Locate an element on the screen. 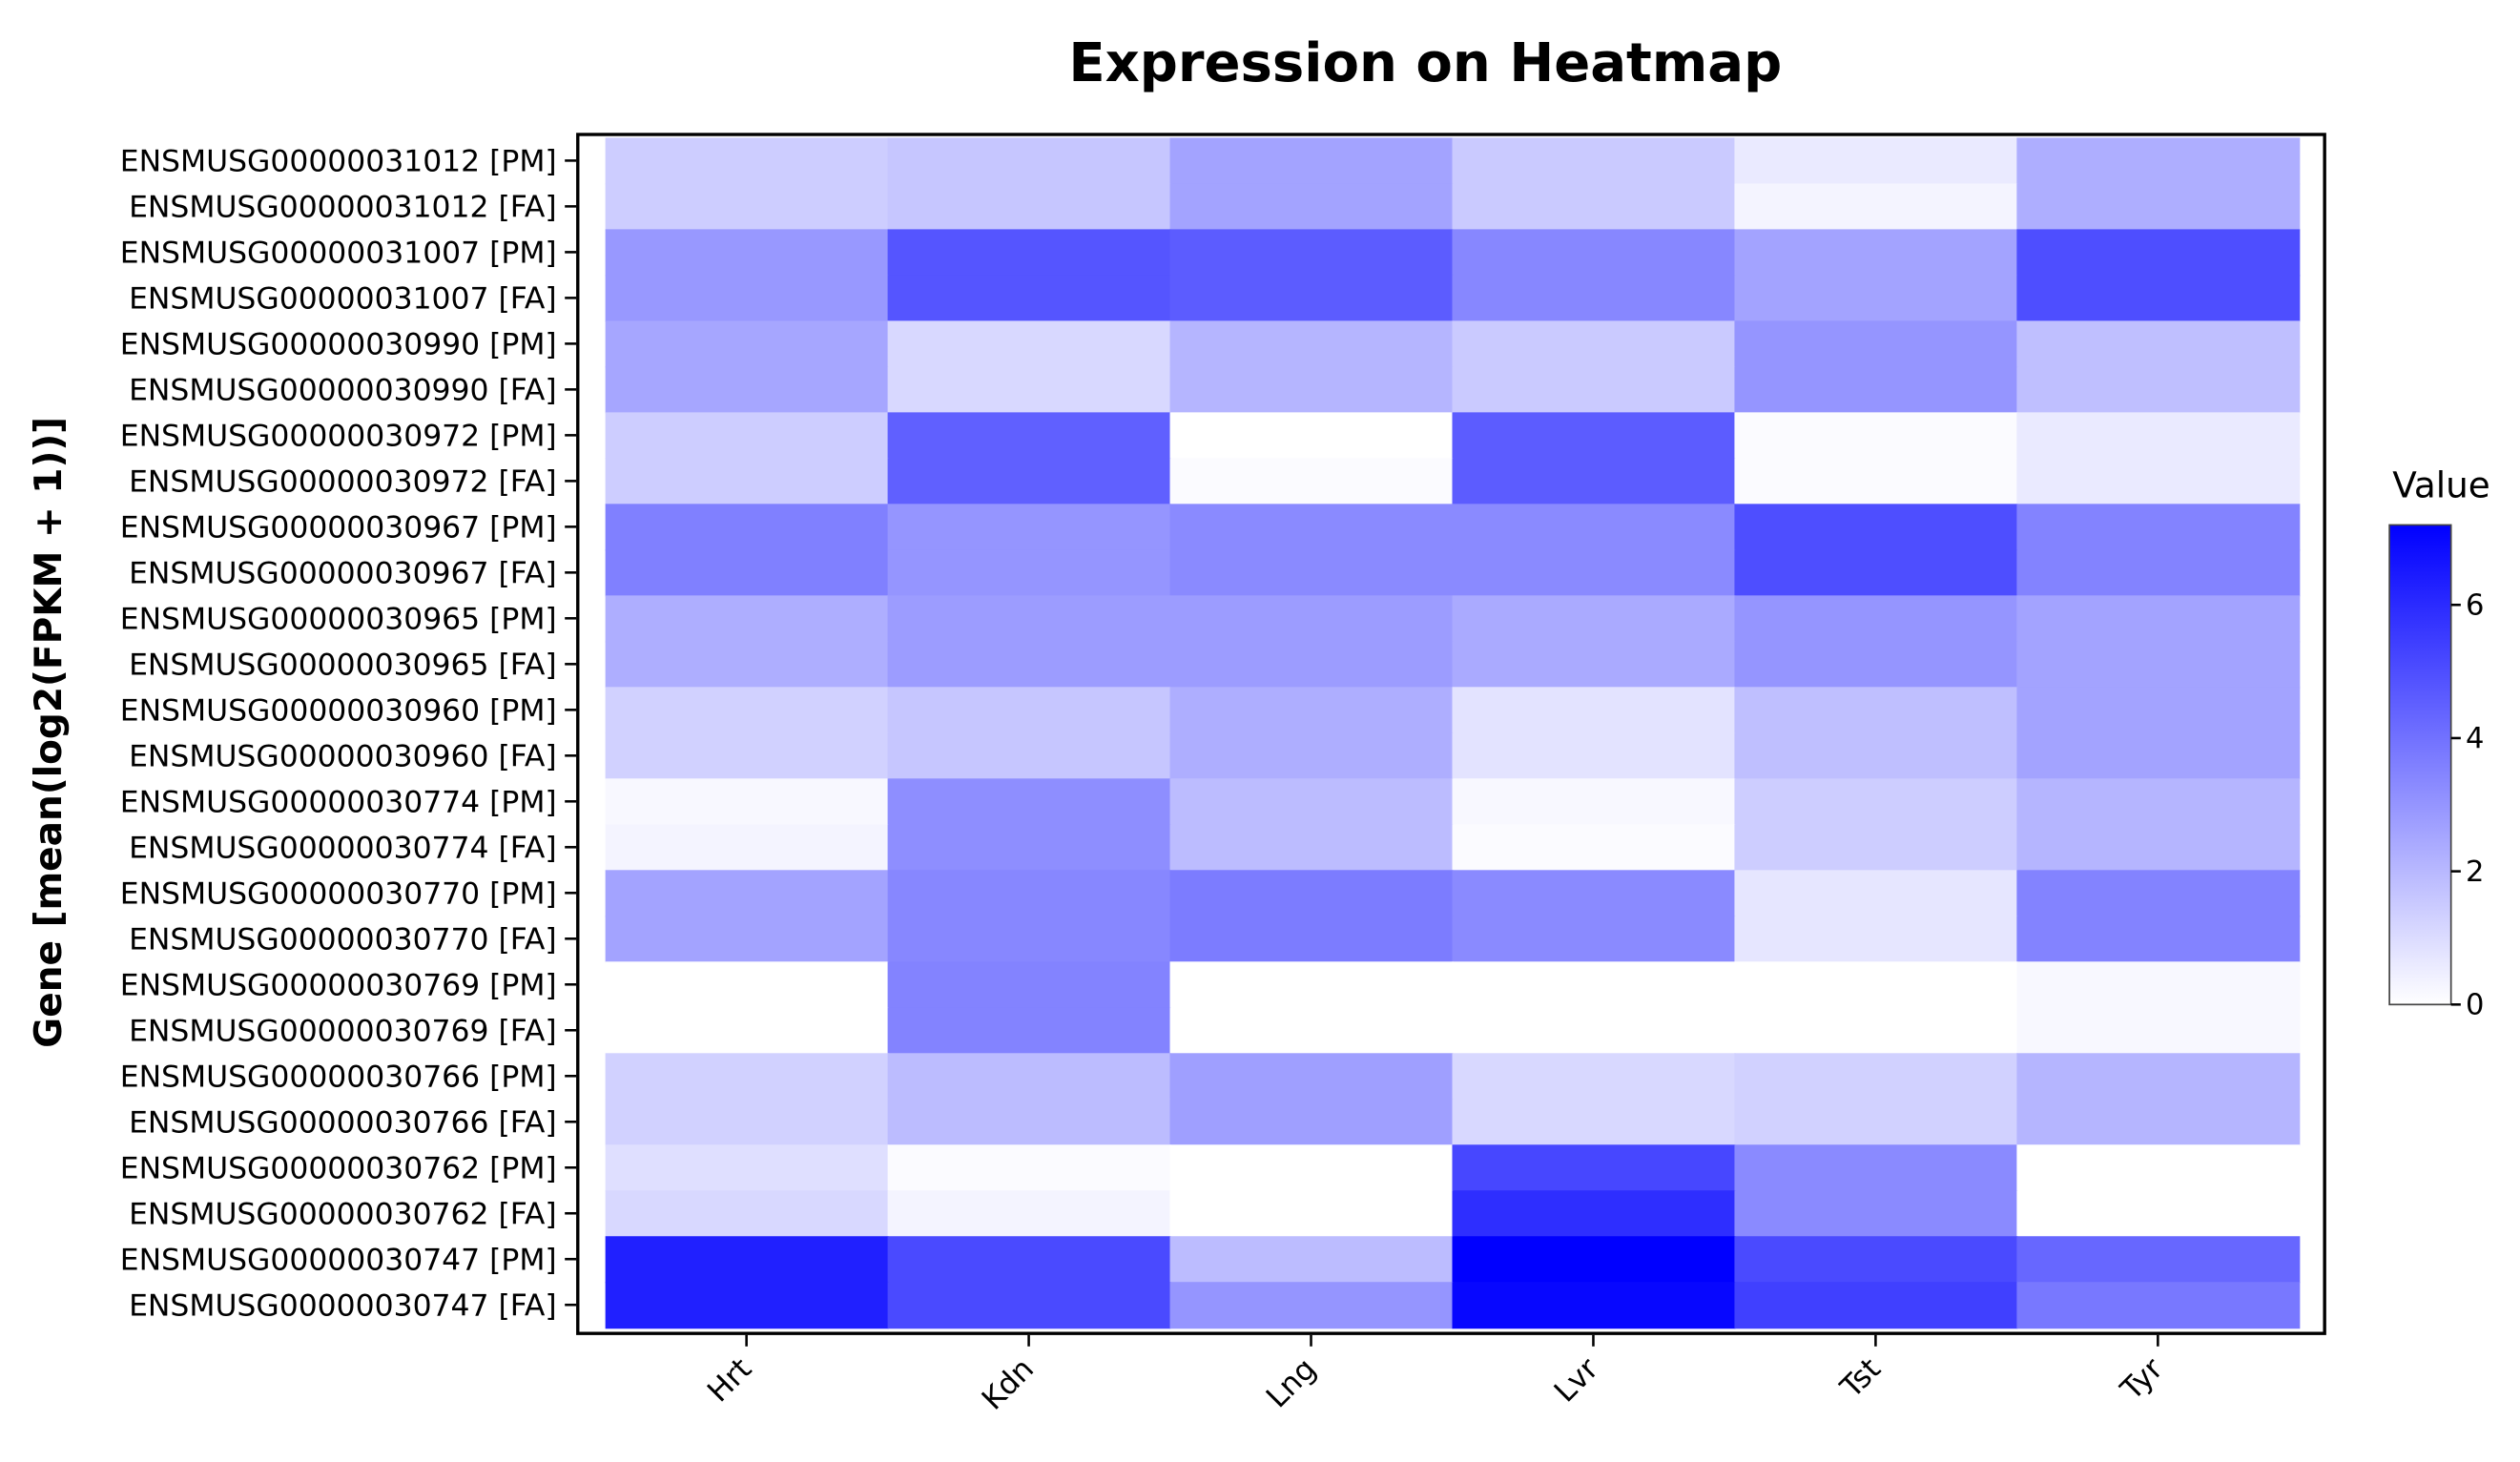  x-tick-label: Tyr is located at coordinates (2142, 1379).